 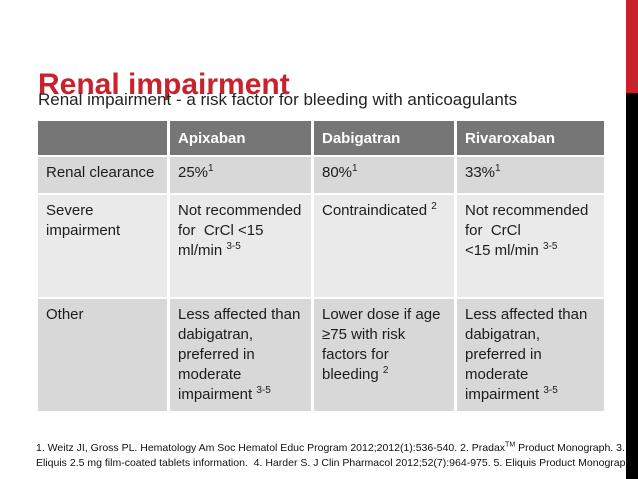 I want to click on table-cell-line: Lower dose if age, so click(x=381, y=314).